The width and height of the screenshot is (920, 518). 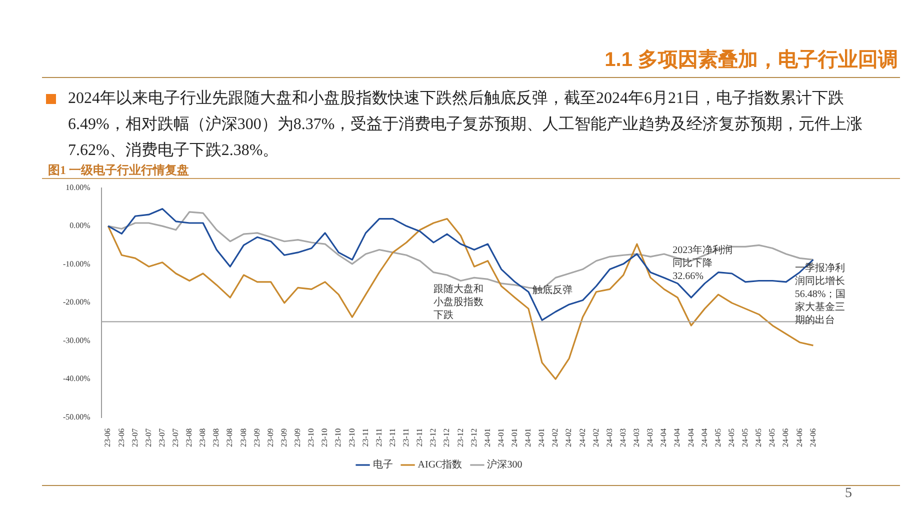 What do you see at coordinates (382, 464) in the screenshot?
I see `legend-label: 电子` at bounding box center [382, 464].